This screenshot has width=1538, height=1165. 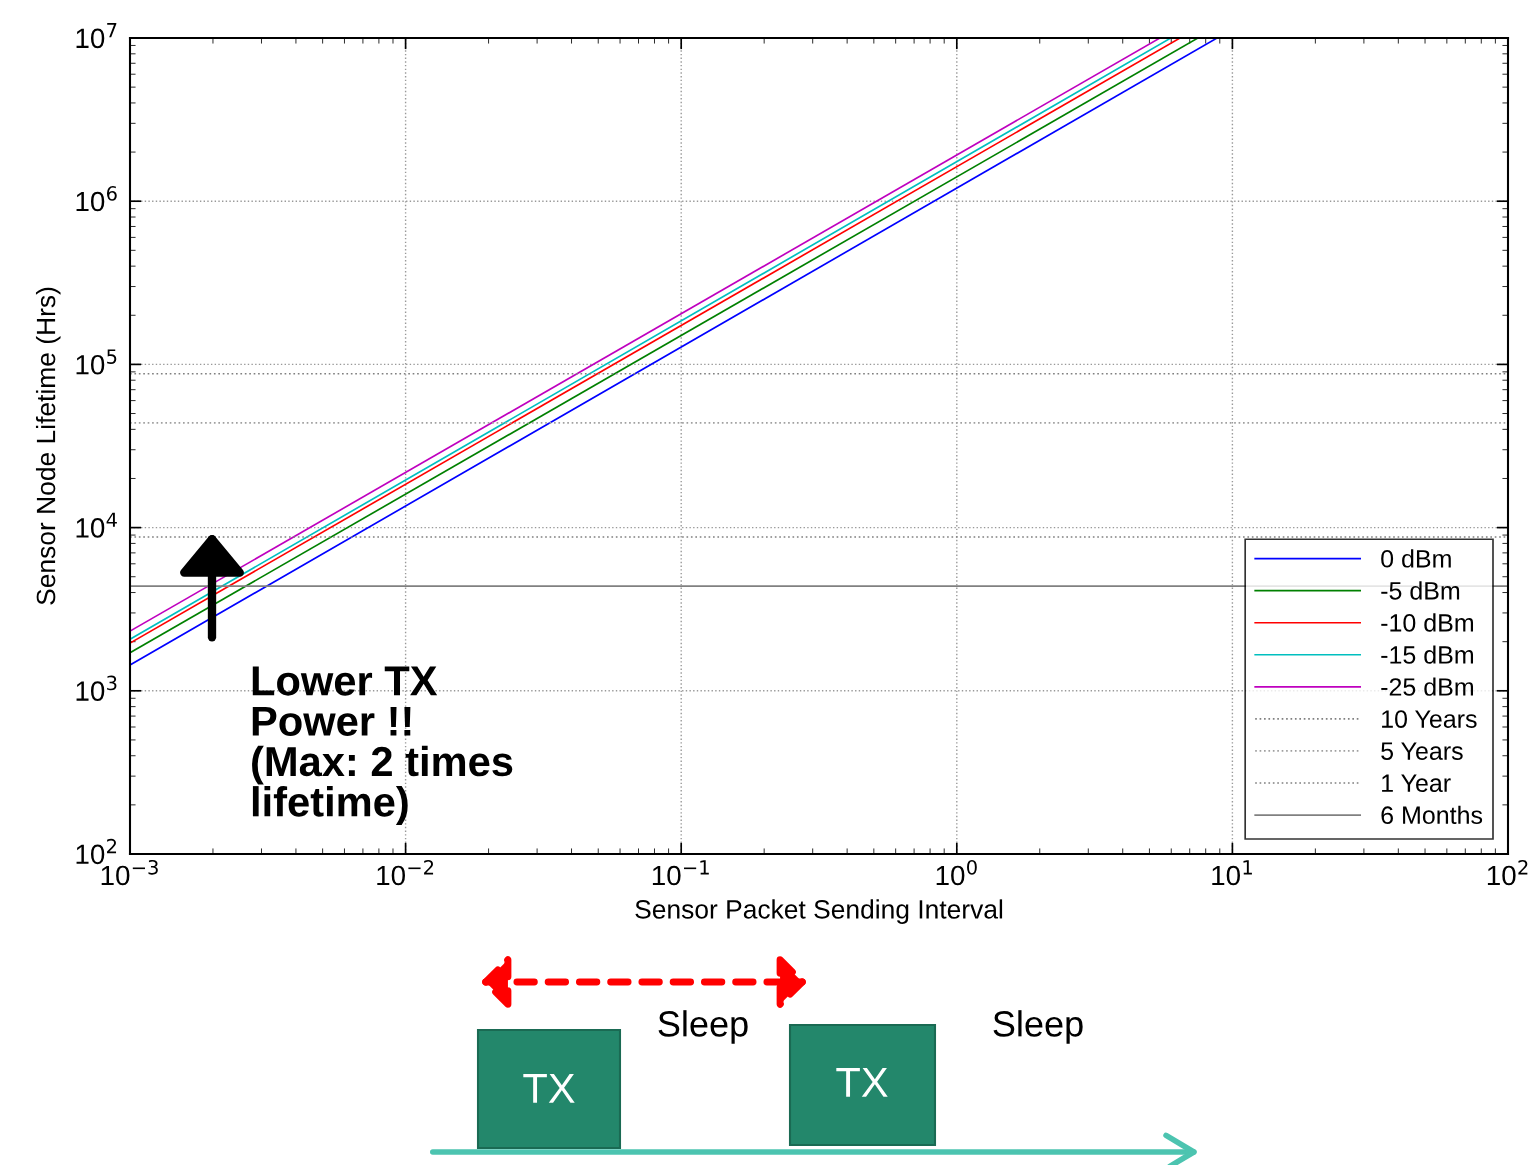 I want to click on y-tick-label: 10$^{7}$, so click(x=96, y=36).